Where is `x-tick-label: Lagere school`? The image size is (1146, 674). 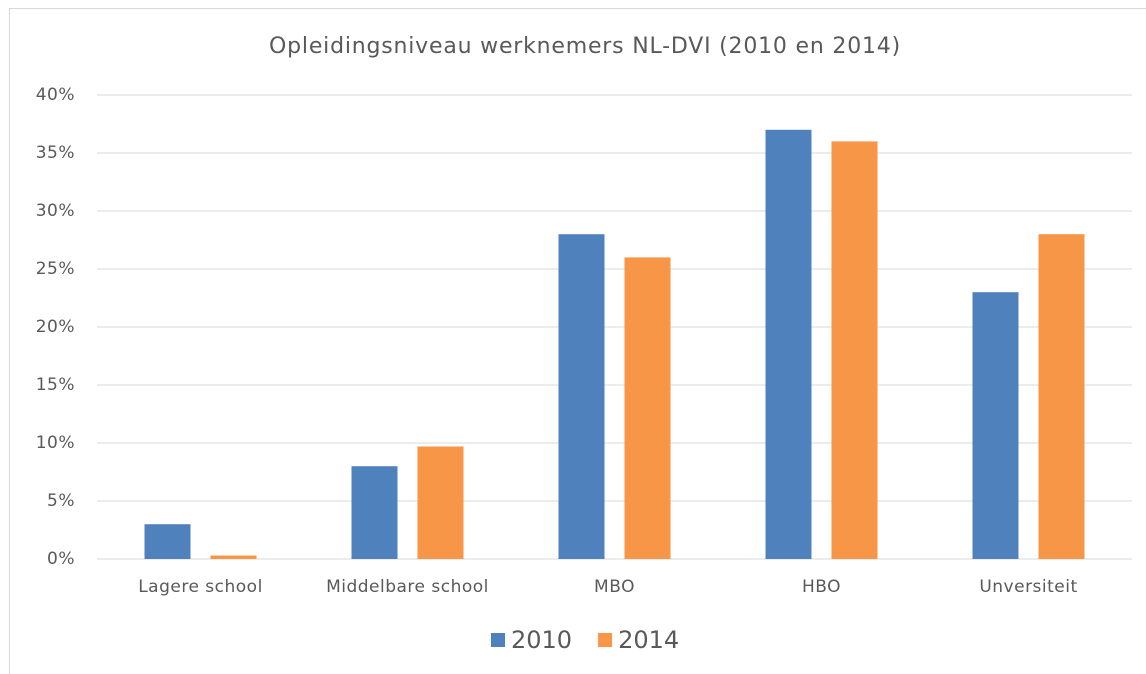 x-tick-label: Lagere school is located at coordinates (200, 587).